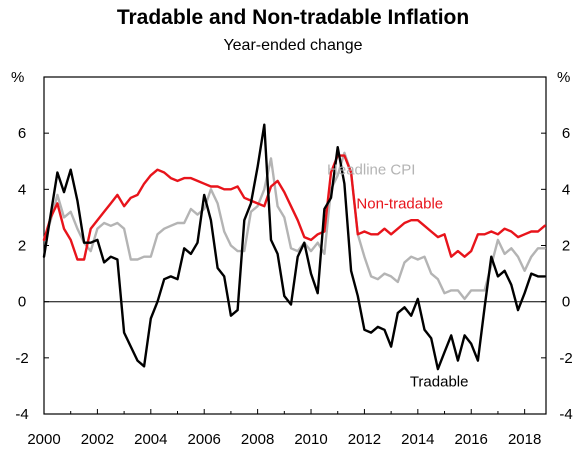 The width and height of the screenshot is (587, 463). What do you see at coordinates (417, 439) in the screenshot?
I see `x-tick-label: 2014` at bounding box center [417, 439].